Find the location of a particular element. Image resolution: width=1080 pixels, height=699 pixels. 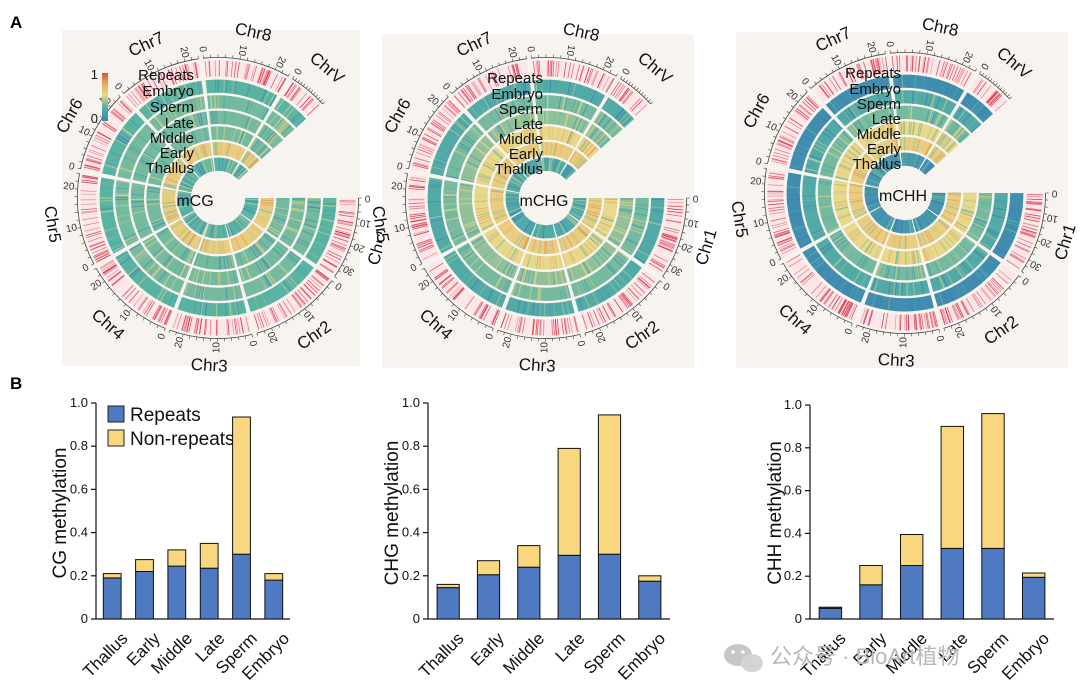

bar-repeats-middle is located at coordinates (529, 593).